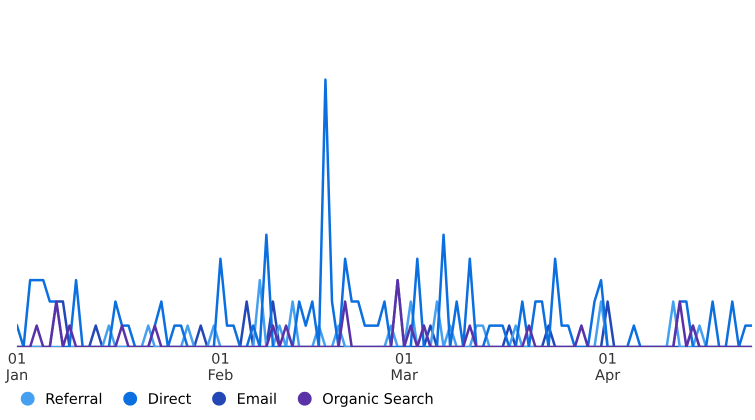 The width and height of the screenshot is (755, 420). Describe the element at coordinates (257, 398) in the screenshot. I see `legend-label: Email` at that location.